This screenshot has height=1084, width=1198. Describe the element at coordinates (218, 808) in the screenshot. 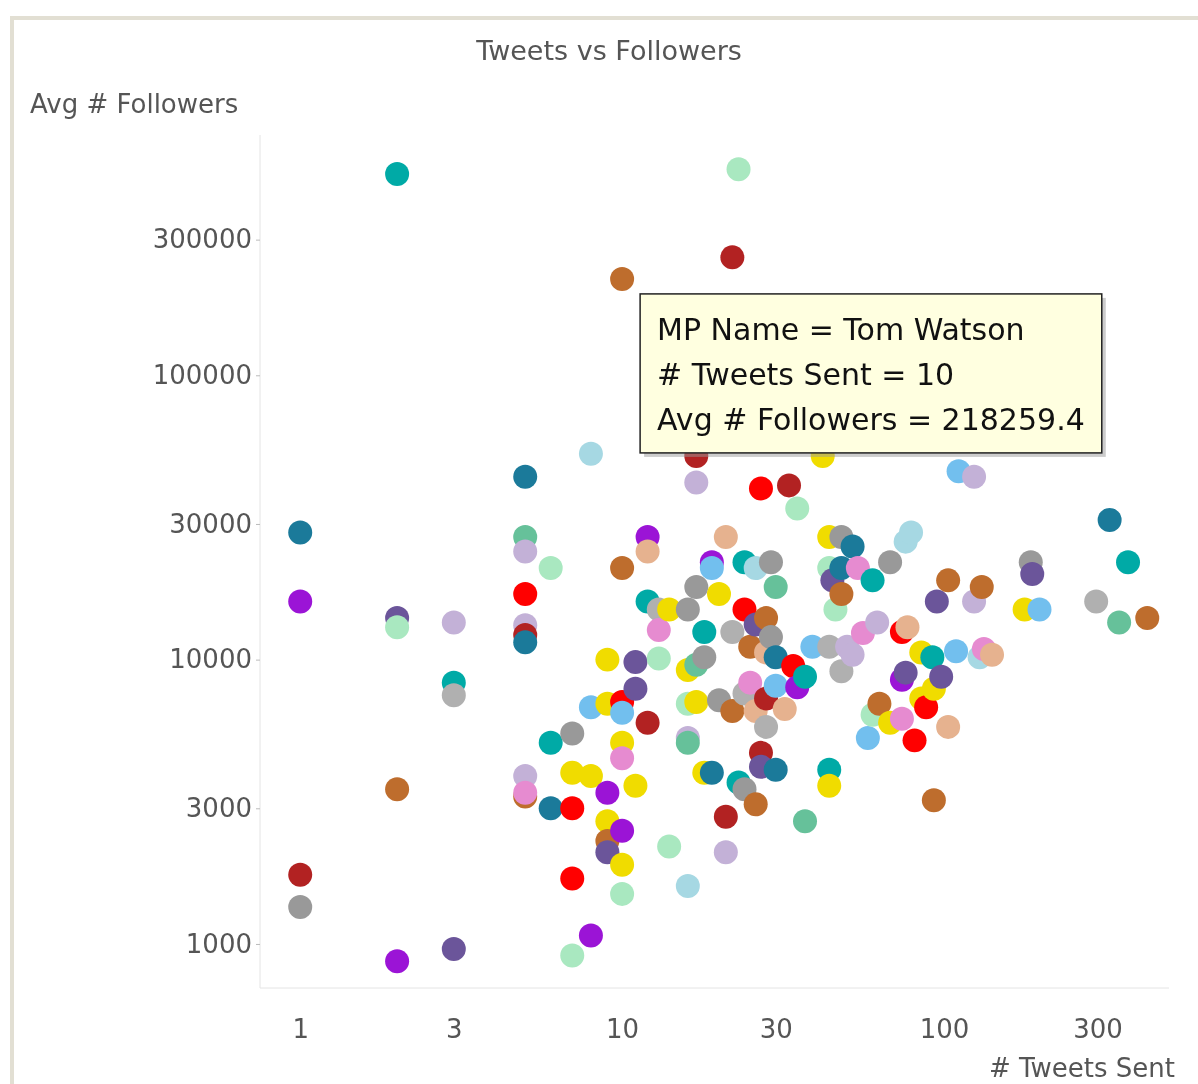

I see `y-tick-label: 3000` at that location.